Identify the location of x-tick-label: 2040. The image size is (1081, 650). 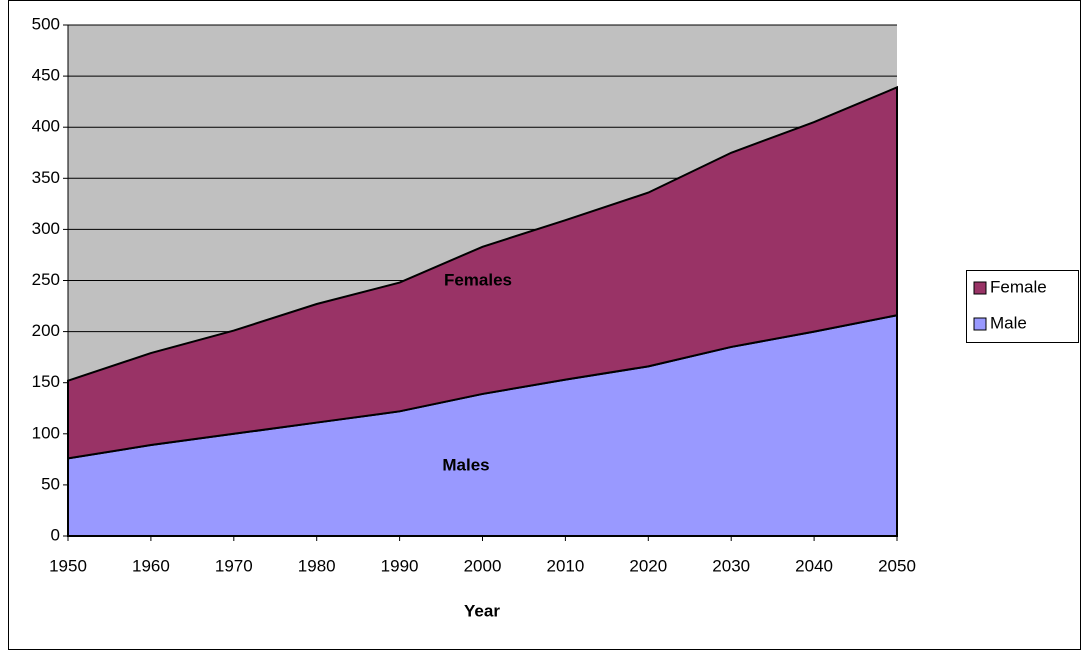
(814, 565).